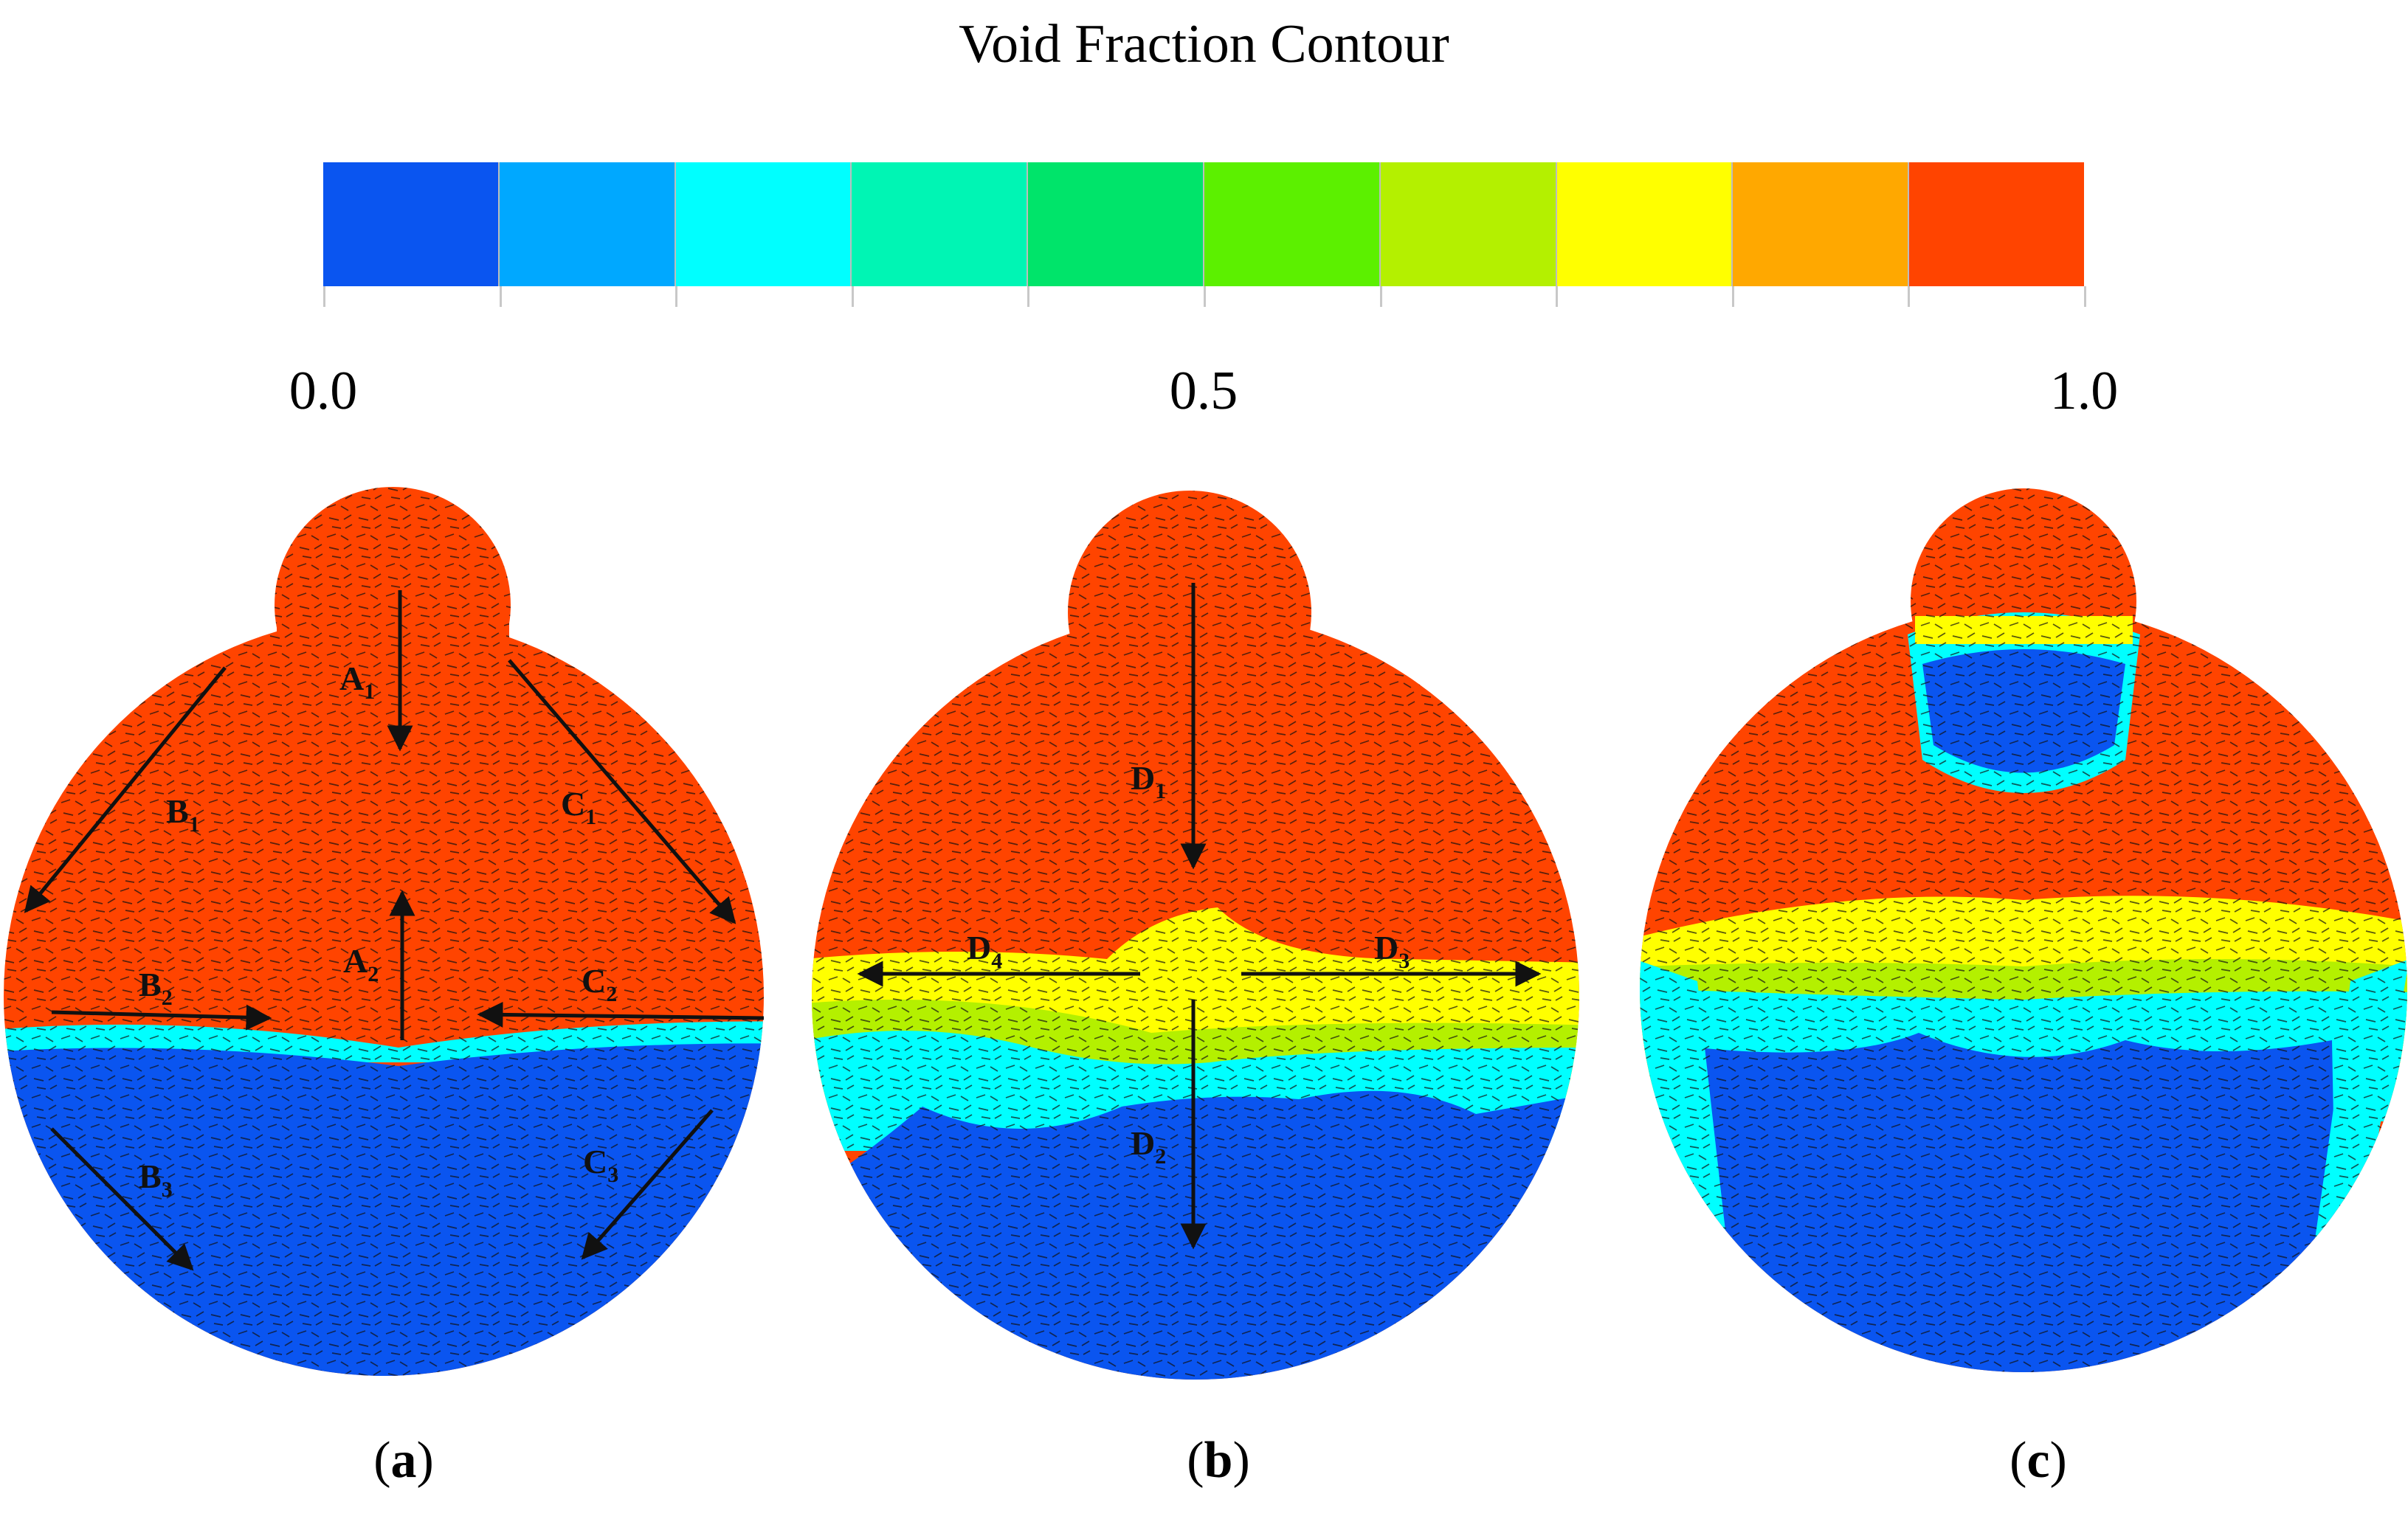 The height and width of the screenshot is (1519, 2408). I want to click on arrow-b2, so click(161, 1017).